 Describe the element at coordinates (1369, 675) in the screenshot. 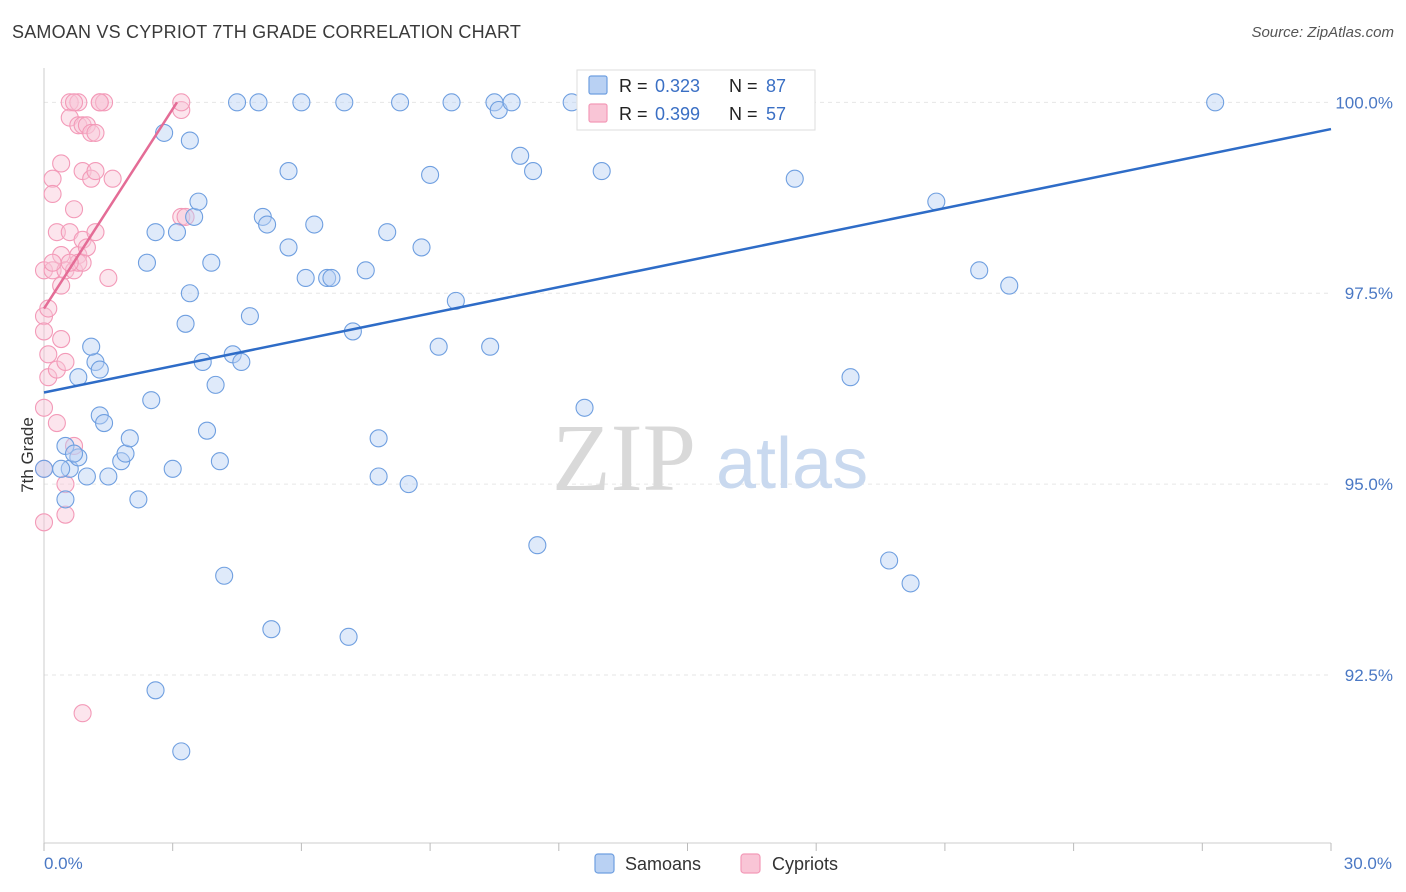

I see `y-tick-label: 92.5%` at that location.